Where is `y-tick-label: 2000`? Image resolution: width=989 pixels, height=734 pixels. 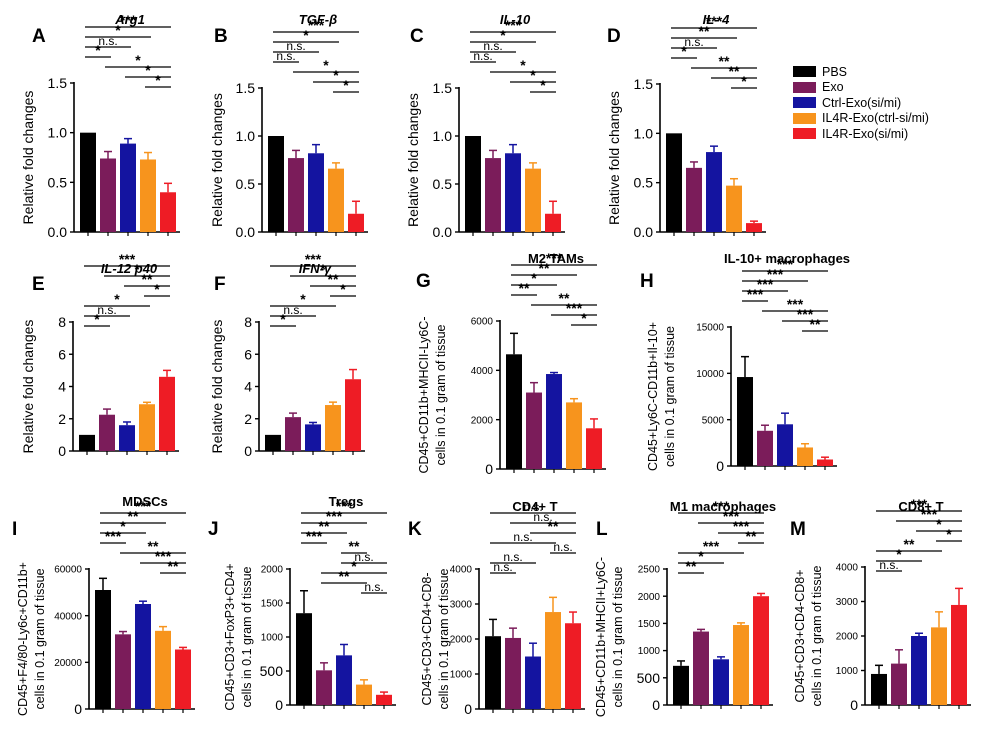
y-tick-label: 2000 is located at coordinates (461, 640).